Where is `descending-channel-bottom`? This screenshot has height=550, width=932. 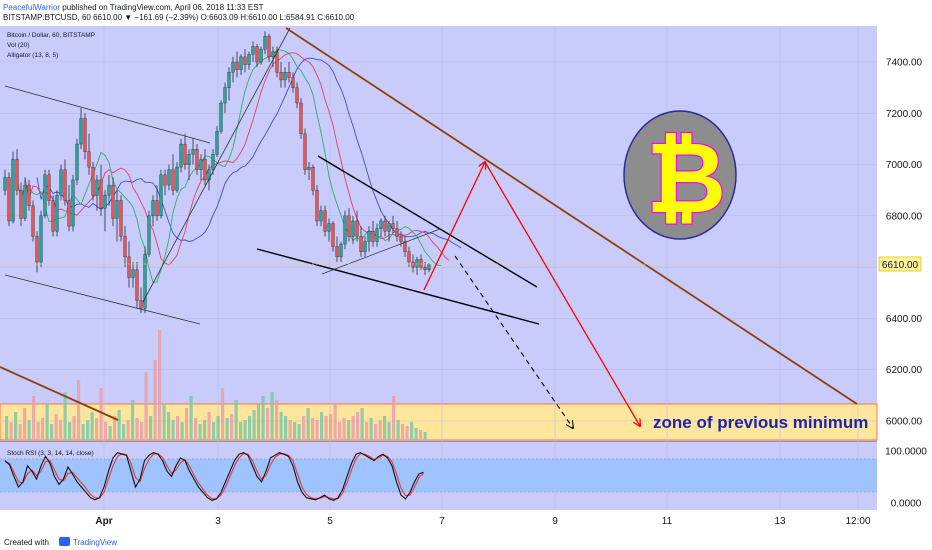 descending-channel-bottom is located at coordinates (102, 299).